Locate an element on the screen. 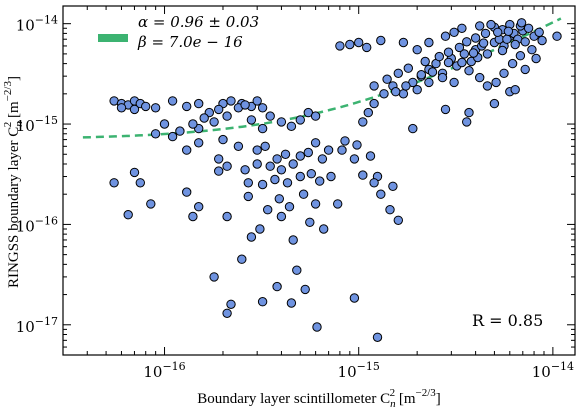  y-tick-label: 10−16 is located at coordinates (37, 224).